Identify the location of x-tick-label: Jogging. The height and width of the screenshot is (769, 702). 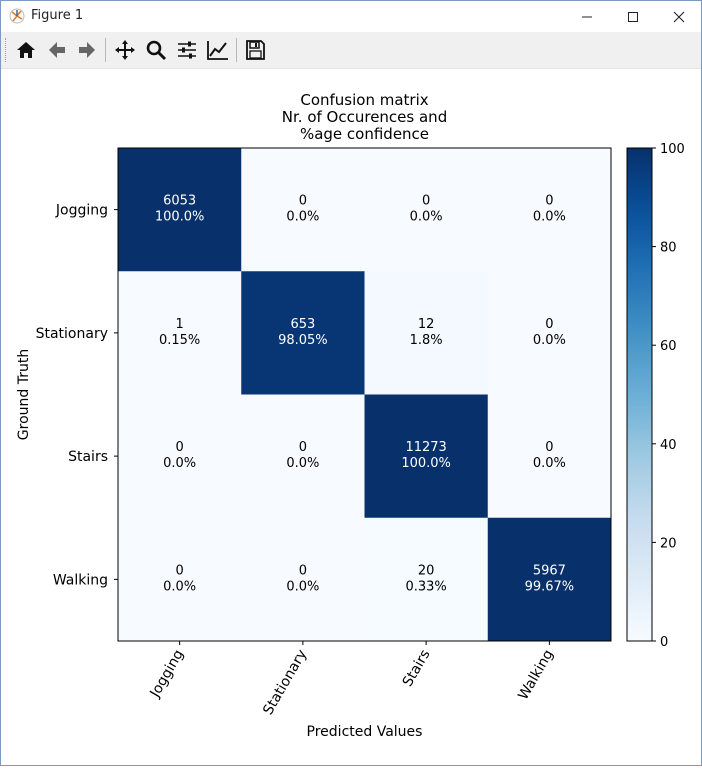
(167, 674).